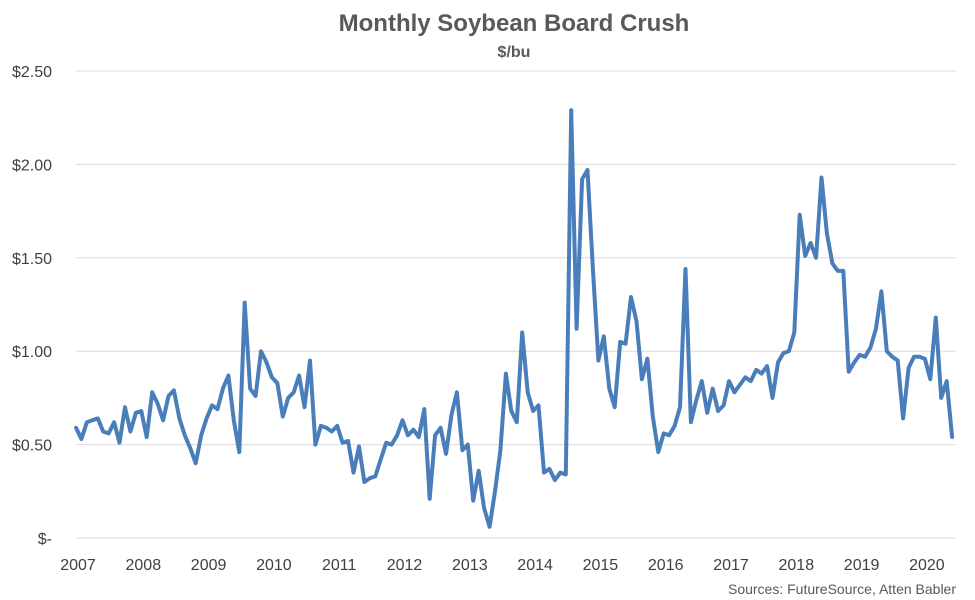 The width and height of the screenshot is (975, 600). I want to click on x-tick-label: 2012, so click(405, 565).